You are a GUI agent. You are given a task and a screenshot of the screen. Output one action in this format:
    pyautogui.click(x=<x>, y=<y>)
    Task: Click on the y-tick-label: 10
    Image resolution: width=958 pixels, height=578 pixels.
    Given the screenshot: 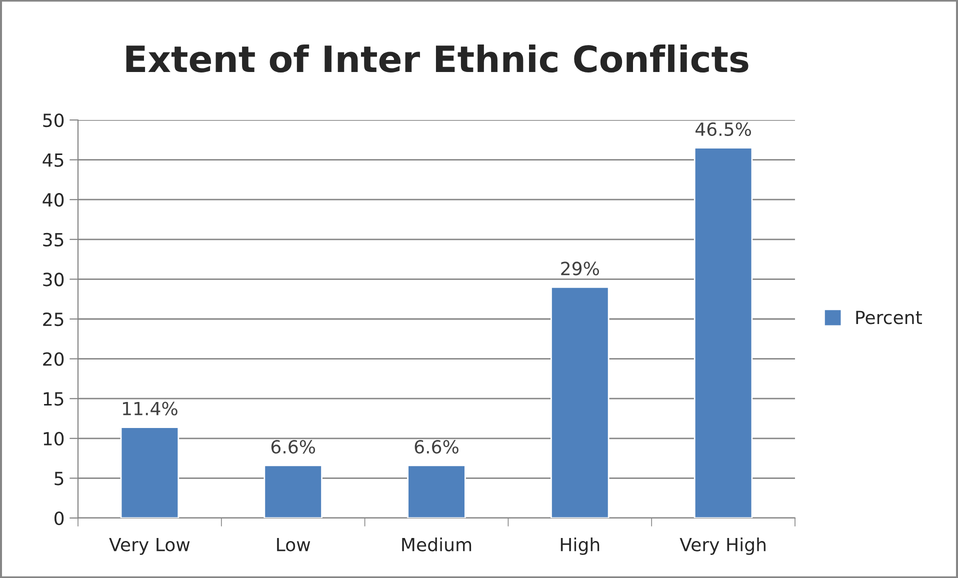 What is the action you would take?
    pyautogui.click(x=54, y=439)
    